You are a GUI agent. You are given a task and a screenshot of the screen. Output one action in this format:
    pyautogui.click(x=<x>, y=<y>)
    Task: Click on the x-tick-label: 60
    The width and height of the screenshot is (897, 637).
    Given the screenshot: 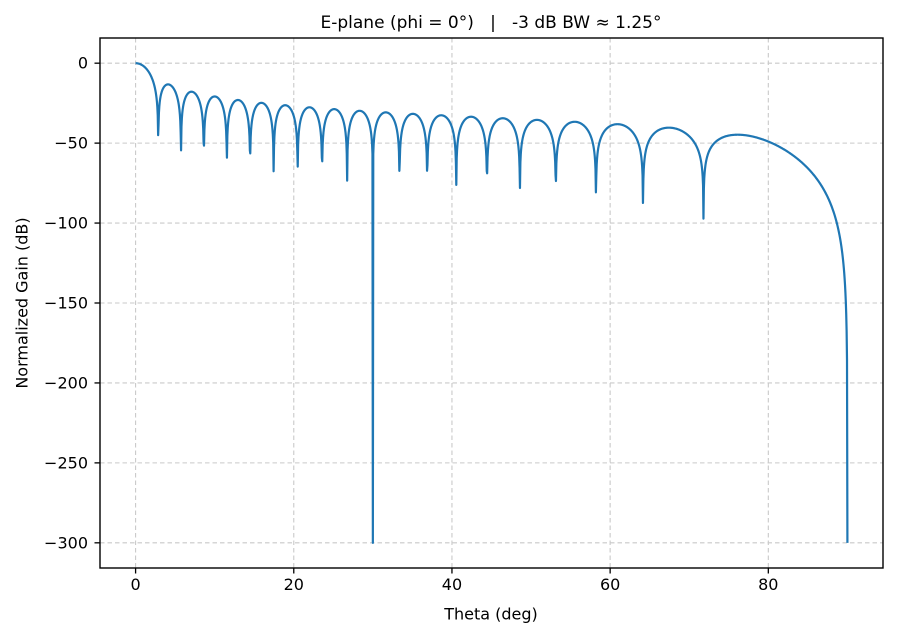 What is the action you would take?
    pyautogui.click(x=610, y=584)
    